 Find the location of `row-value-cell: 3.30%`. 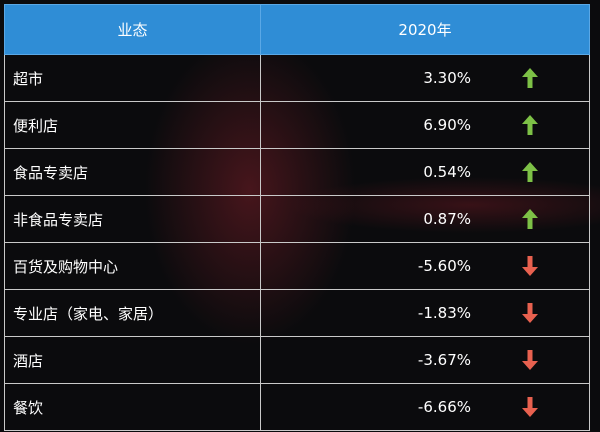

row-value-cell: 3.30% is located at coordinates (425, 78).